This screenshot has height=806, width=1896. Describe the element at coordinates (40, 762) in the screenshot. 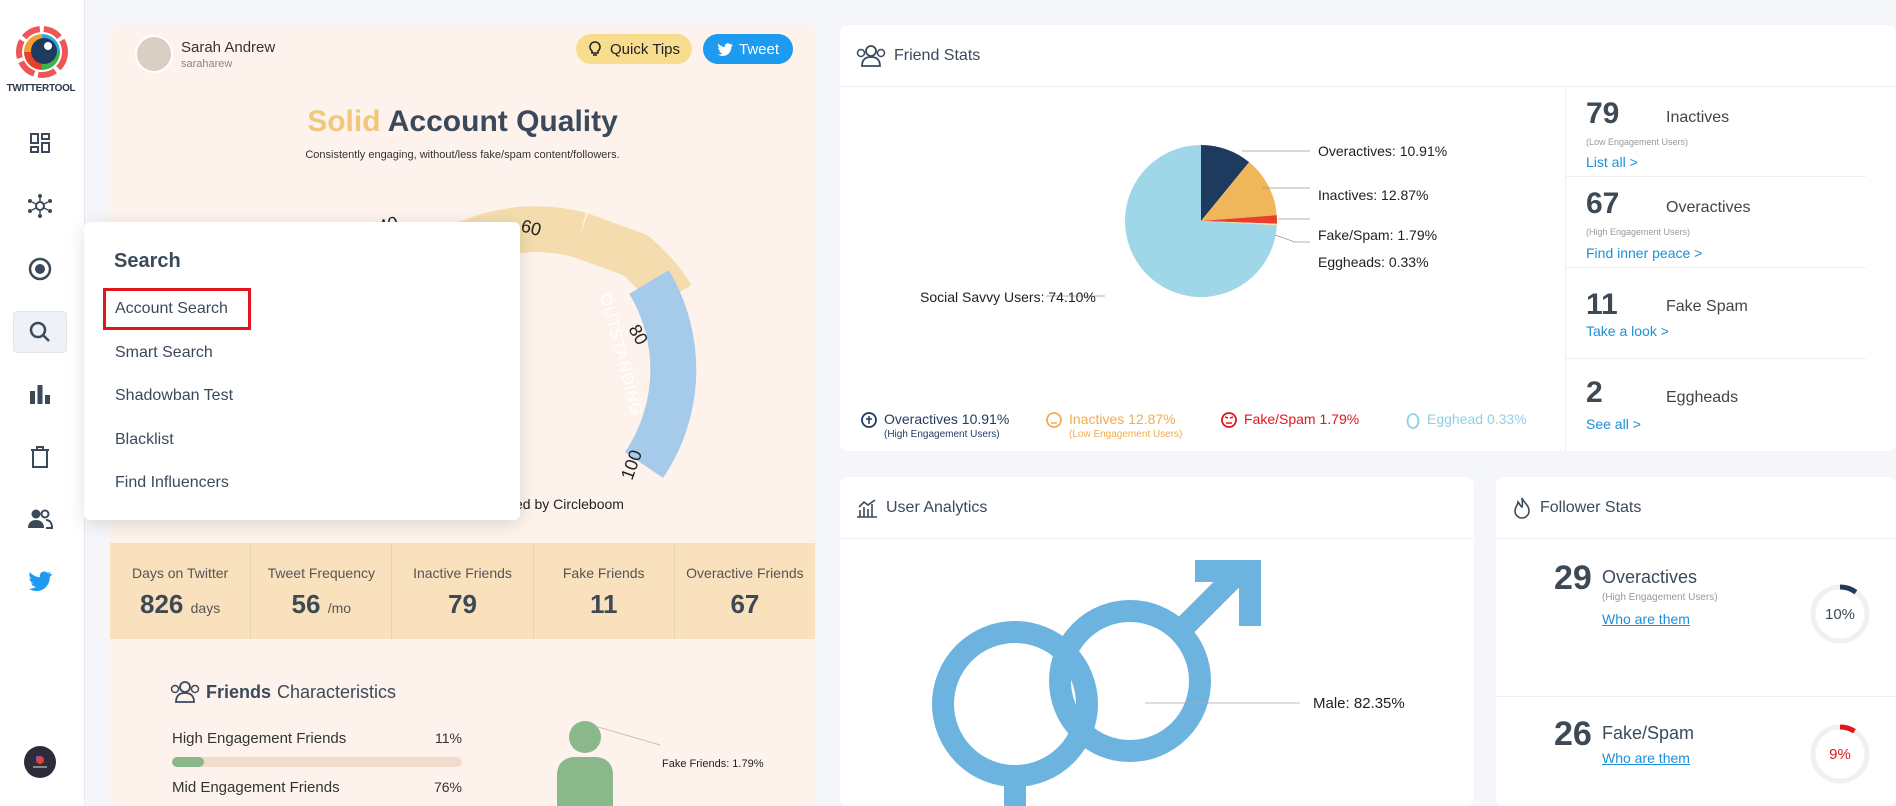

I see `account-avatar` at that location.